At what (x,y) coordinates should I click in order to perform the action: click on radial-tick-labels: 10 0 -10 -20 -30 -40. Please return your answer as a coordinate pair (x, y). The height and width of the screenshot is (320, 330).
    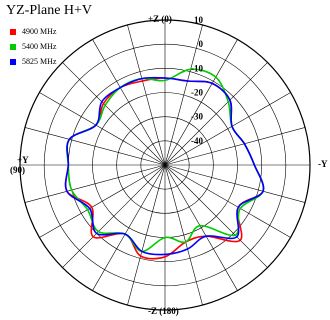
    Looking at the image, I should click on (197, 80).